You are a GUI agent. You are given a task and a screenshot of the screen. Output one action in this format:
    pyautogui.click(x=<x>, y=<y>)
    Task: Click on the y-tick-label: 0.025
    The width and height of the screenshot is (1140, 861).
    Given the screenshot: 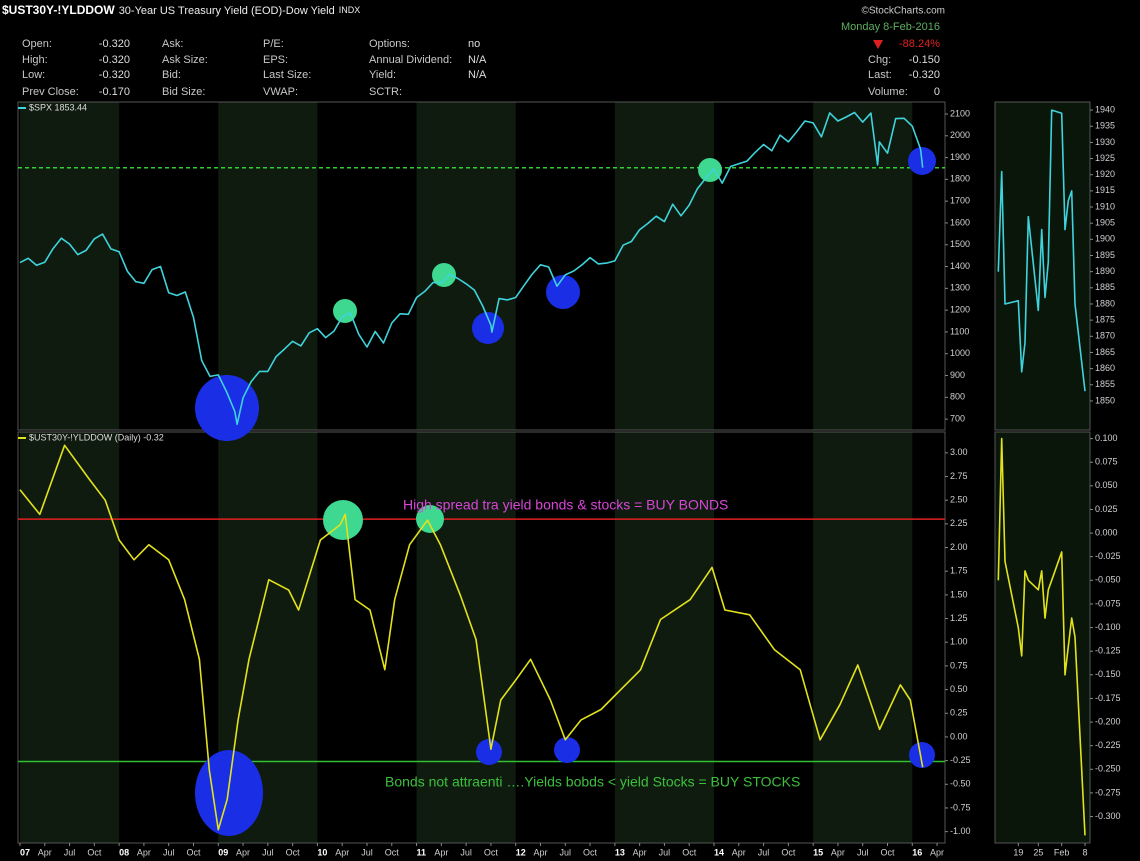 What is the action you would take?
    pyautogui.click(x=1106, y=509)
    